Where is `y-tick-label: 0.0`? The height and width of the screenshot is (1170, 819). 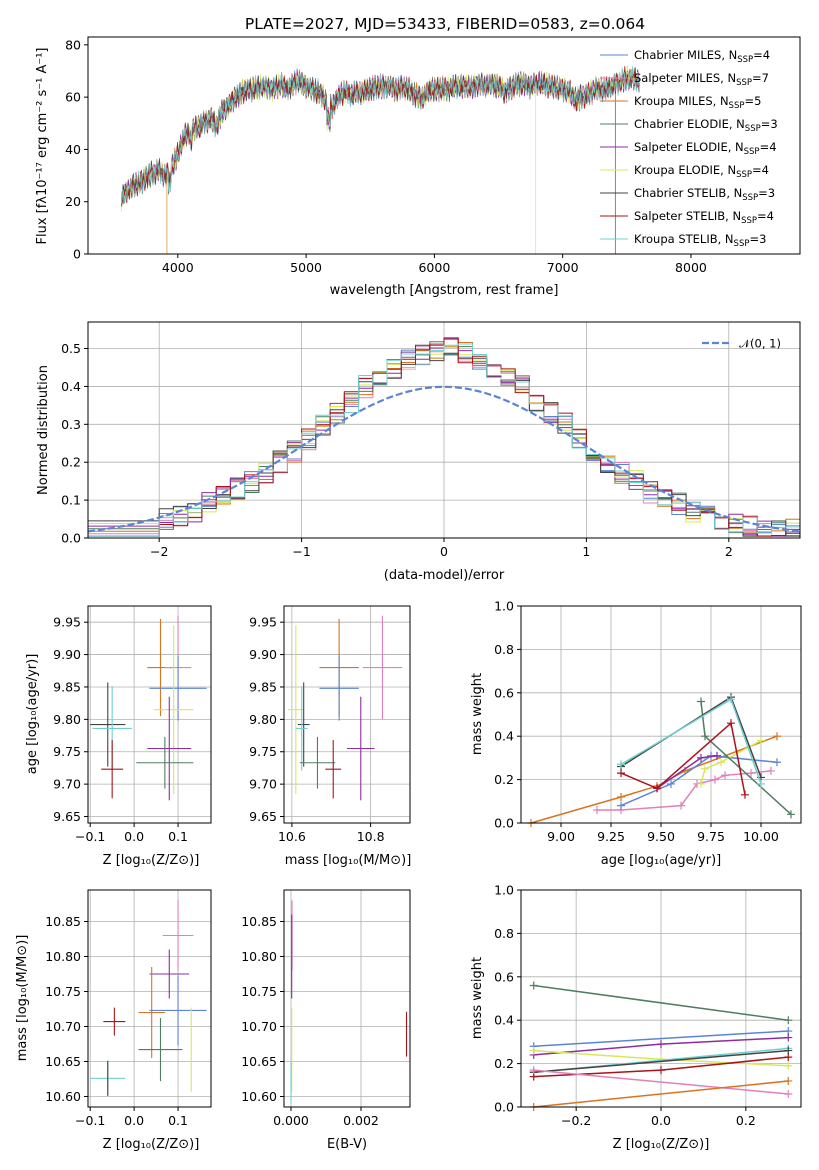 y-tick-label: 0.0 is located at coordinates (504, 1107).